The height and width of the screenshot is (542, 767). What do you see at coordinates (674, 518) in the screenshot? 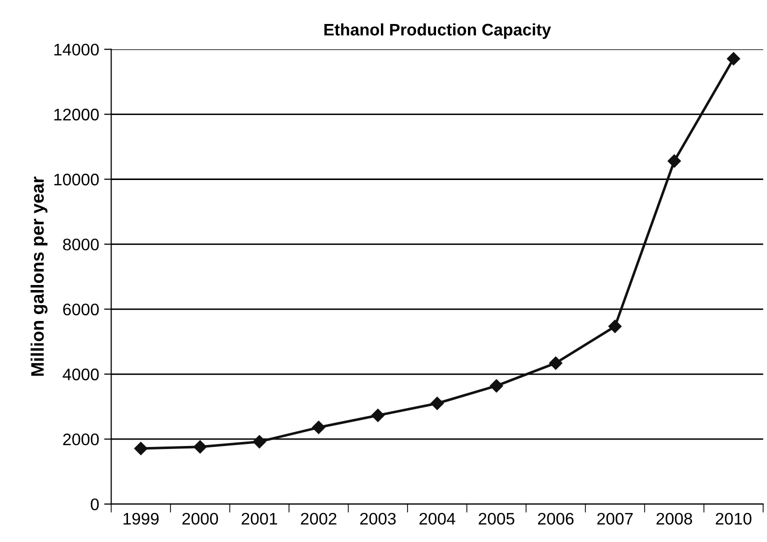
I see `x-tick-label: 2008` at bounding box center [674, 518].